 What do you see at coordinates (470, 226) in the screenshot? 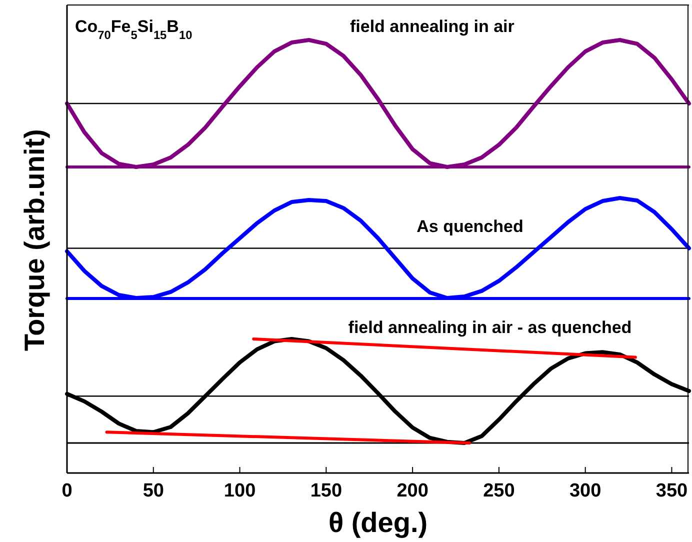
I see `annotation: As quenched` at bounding box center [470, 226].